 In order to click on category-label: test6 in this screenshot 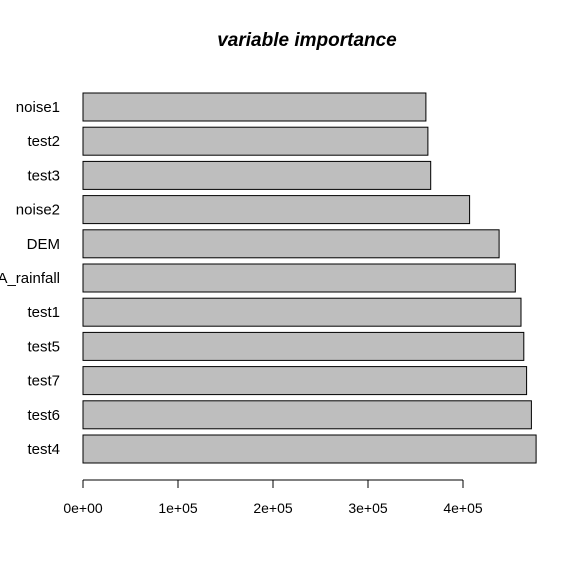, I will do `click(43, 415)`.